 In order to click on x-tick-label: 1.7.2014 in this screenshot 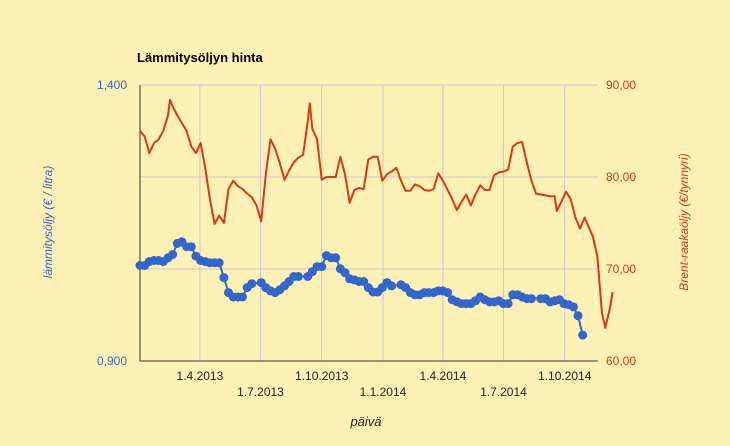, I will do `click(503, 392)`.